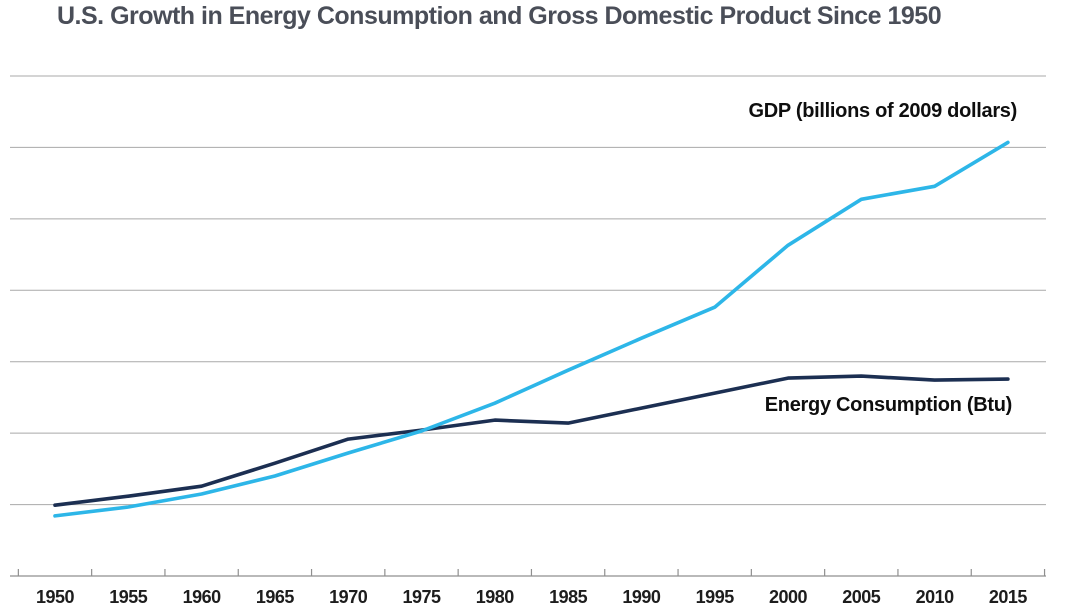  I want to click on x-axis-ticks-group, so click(531, 572).